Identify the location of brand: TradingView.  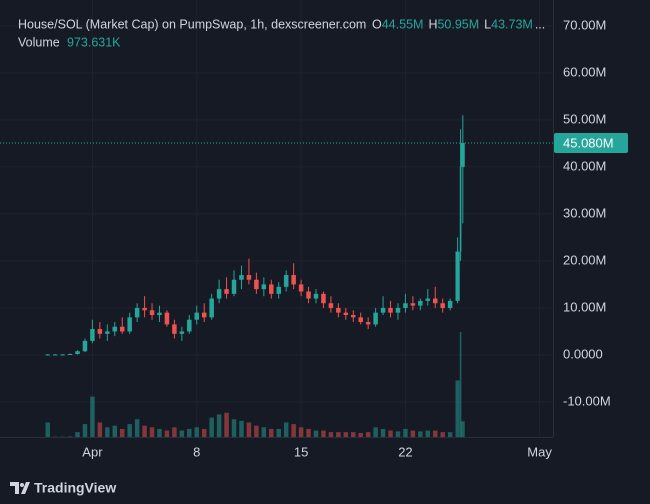
(63, 488).